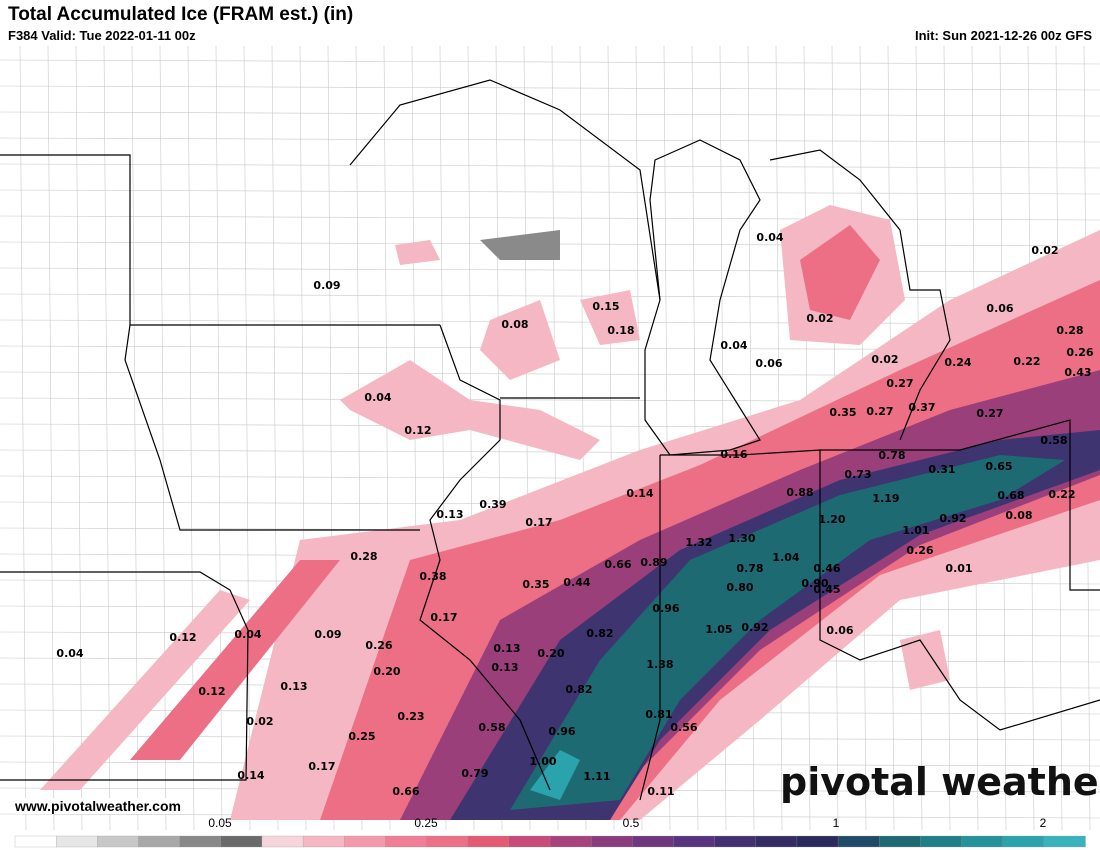 This screenshot has height=850, width=1100. Describe the element at coordinates (410, 716) in the screenshot. I see `value-label: 0.23` at that location.